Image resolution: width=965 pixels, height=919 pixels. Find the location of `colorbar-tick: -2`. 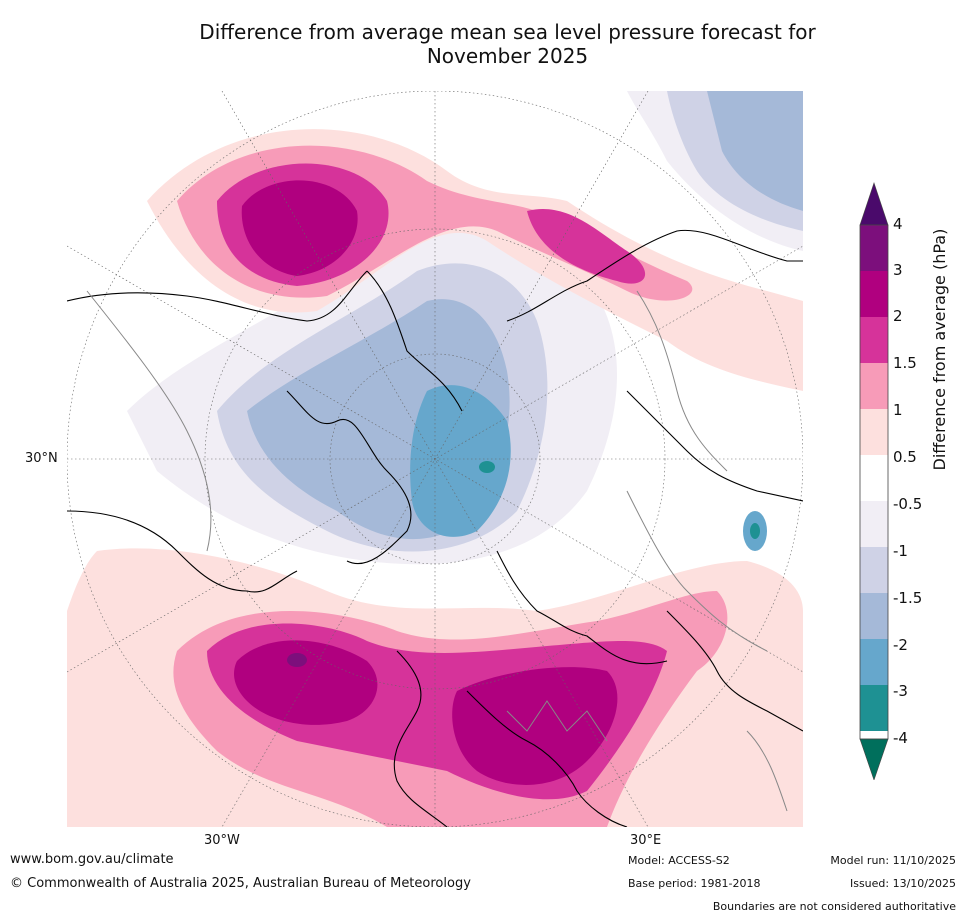

colorbar-tick: -2 is located at coordinates (900, 645).